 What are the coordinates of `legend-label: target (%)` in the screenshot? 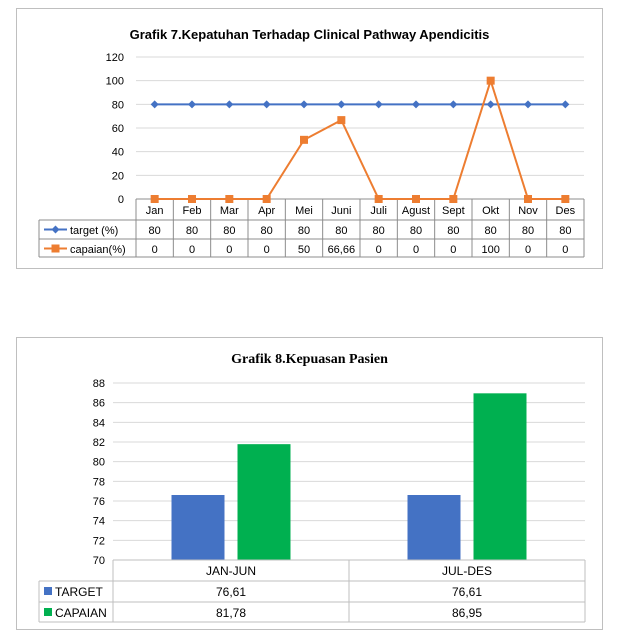 It's located at (94, 231).